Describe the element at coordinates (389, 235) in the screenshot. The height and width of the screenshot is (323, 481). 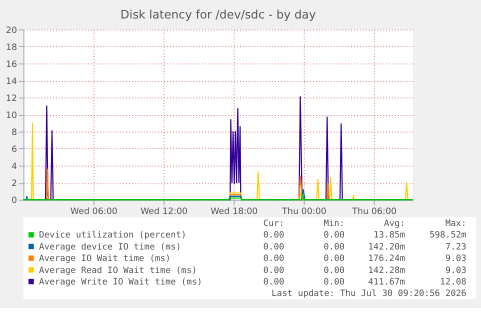
I see `text: 13.85m` at that location.